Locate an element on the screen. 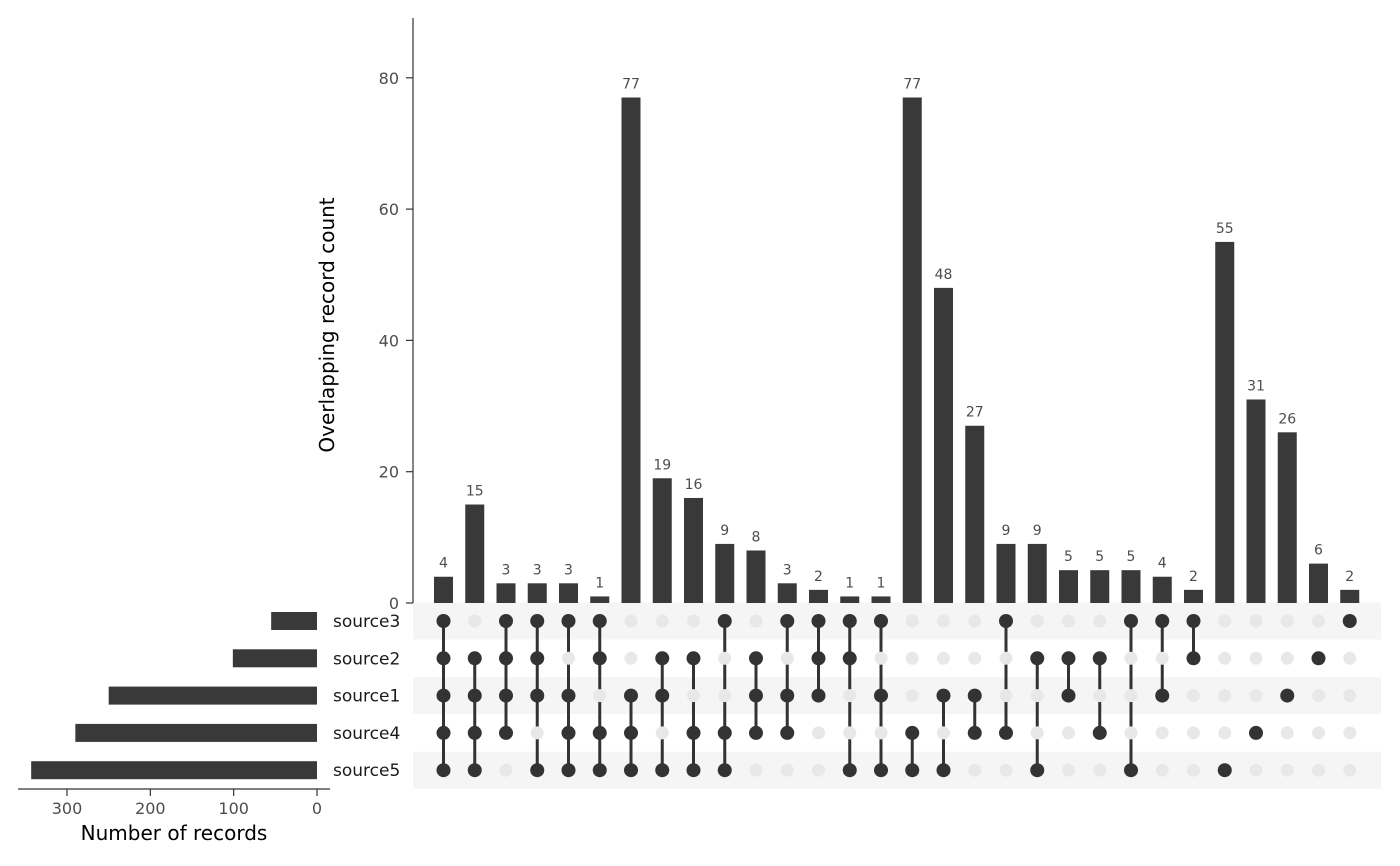  y-tick-label-60: 60 is located at coordinates (389, 209).